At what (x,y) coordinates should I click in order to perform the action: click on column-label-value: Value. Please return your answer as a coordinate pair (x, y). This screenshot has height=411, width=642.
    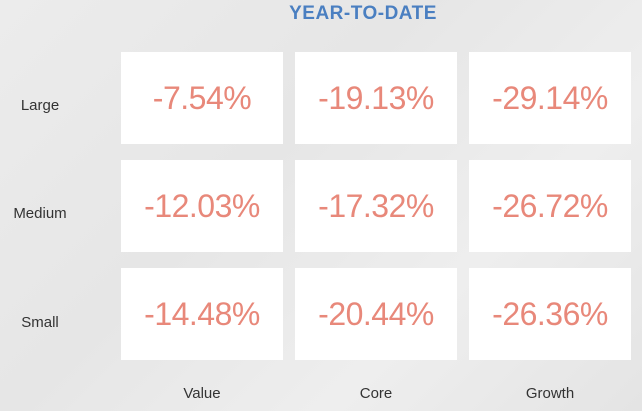
    Looking at the image, I should click on (202, 393).